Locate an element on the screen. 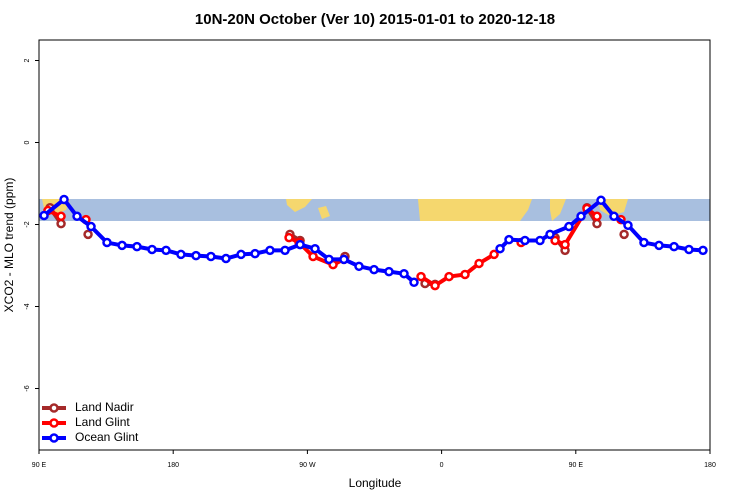  legend-label: Land Nadir is located at coordinates (104, 407).